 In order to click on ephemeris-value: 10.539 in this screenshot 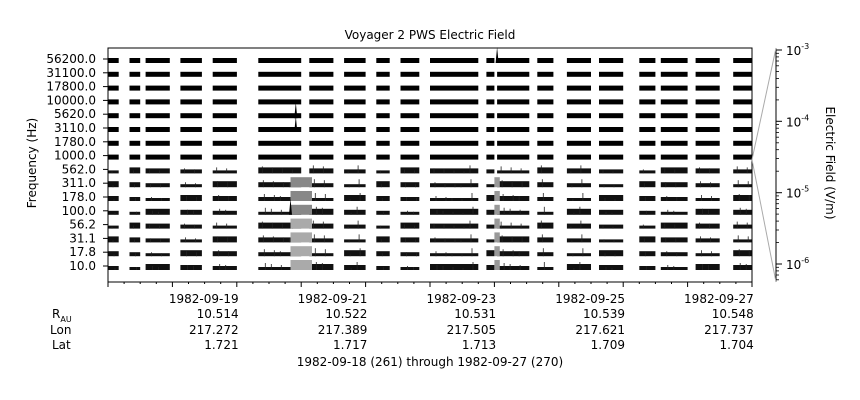, I will do `click(604, 314)`.